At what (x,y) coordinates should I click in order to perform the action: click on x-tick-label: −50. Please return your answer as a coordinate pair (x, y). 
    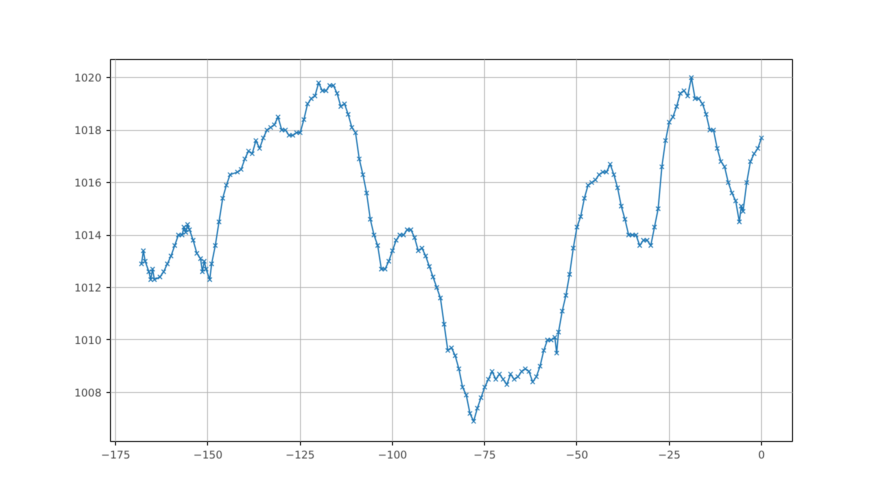
    Looking at the image, I should click on (577, 455).